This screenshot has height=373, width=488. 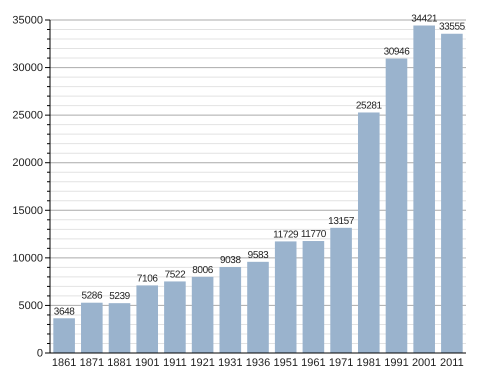 What do you see at coordinates (30, 306) in the screenshot?
I see `y-tick-label: 5000` at bounding box center [30, 306].